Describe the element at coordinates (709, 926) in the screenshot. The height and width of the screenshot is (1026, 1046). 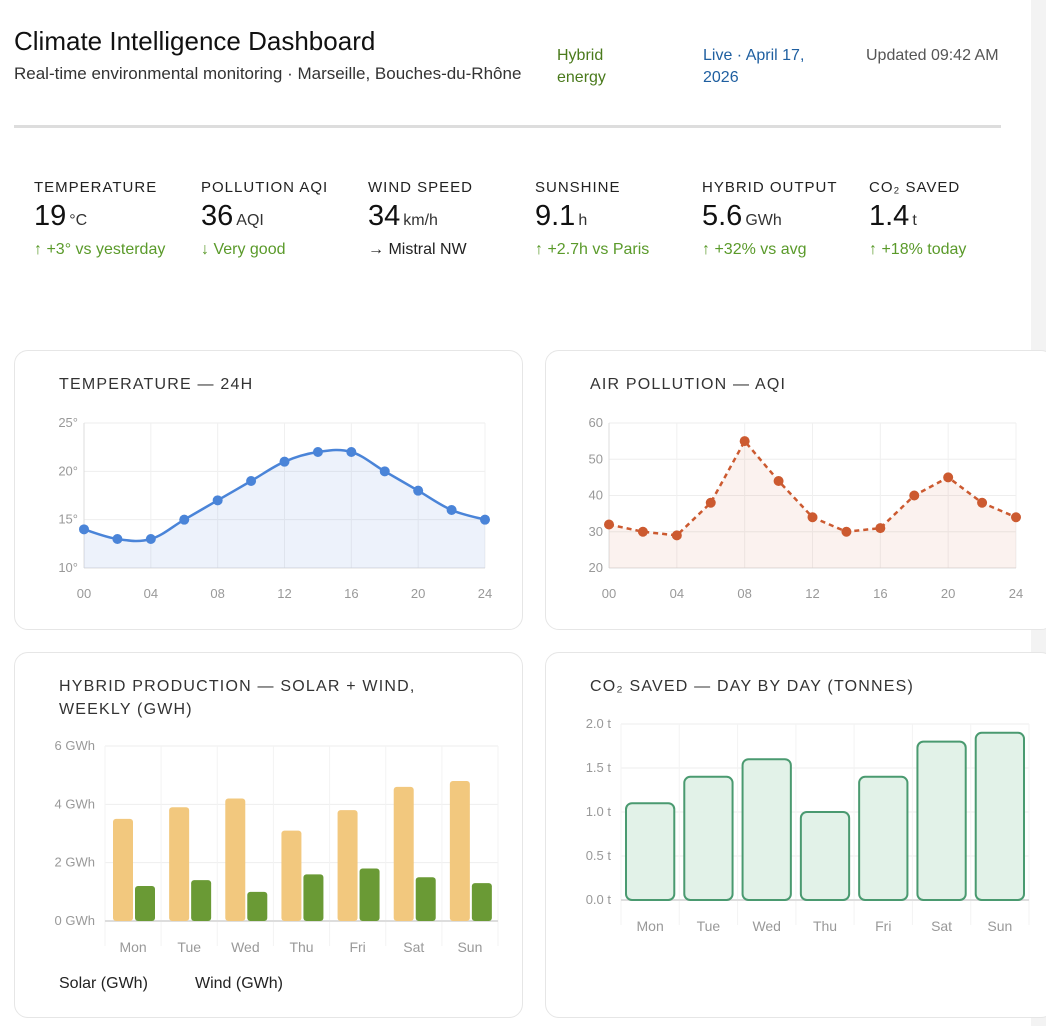
I see `x-tick-label: Tue` at that location.